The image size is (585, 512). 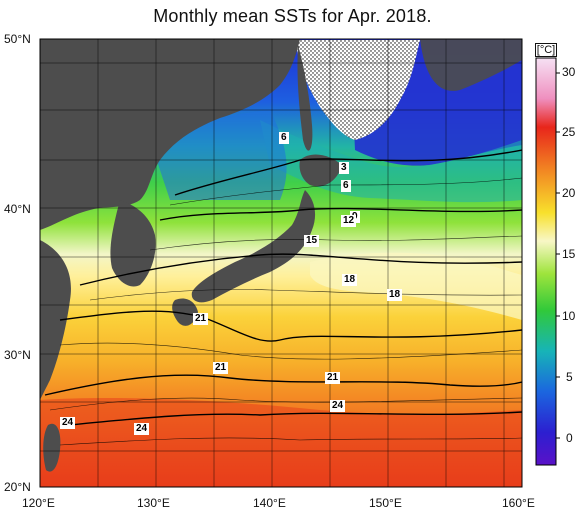 What do you see at coordinates (546, 50) in the screenshot?
I see `colorbar-unit: [°C]` at bounding box center [546, 50].